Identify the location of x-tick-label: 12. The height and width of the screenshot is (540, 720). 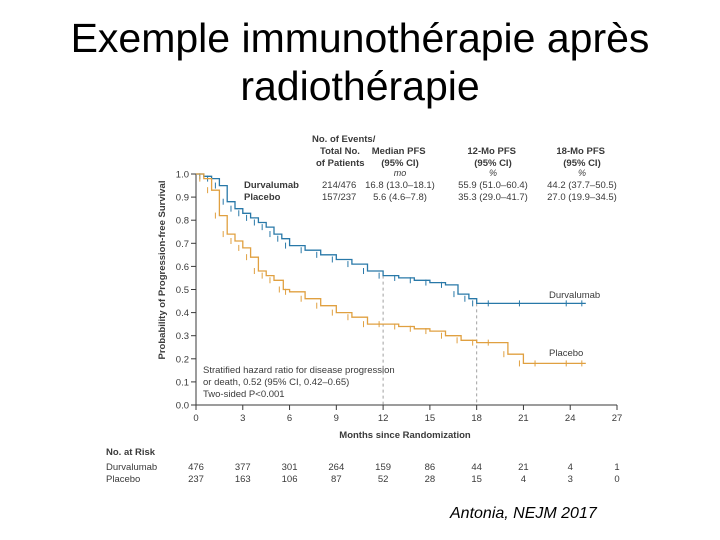
(383, 418).